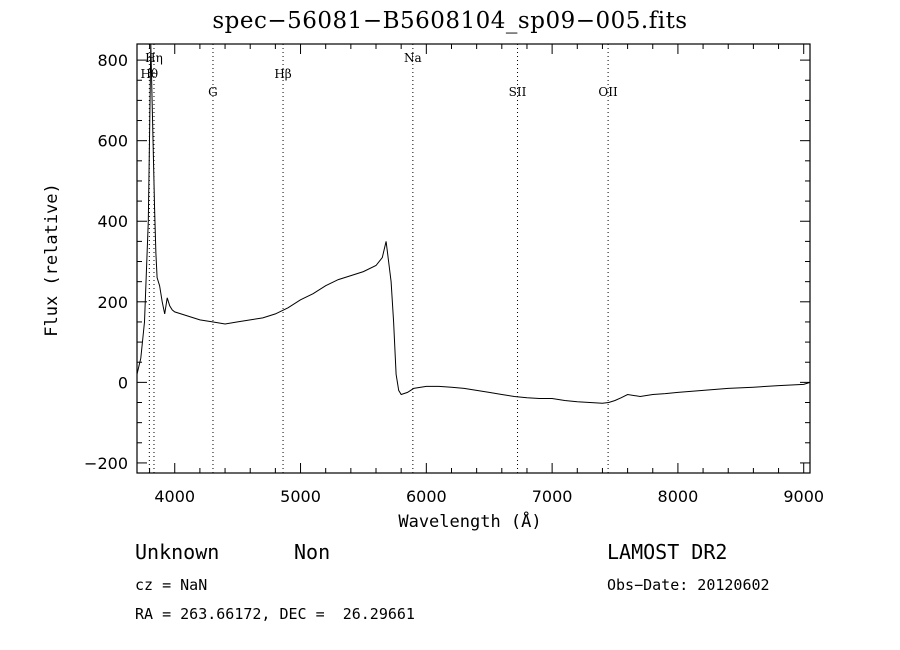 The height and width of the screenshot is (650, 900). What do you see at coordinates (667, 552) in the screenshot?
I see `survey-name: LAMOST DR2` at bounding box center [667, 552].